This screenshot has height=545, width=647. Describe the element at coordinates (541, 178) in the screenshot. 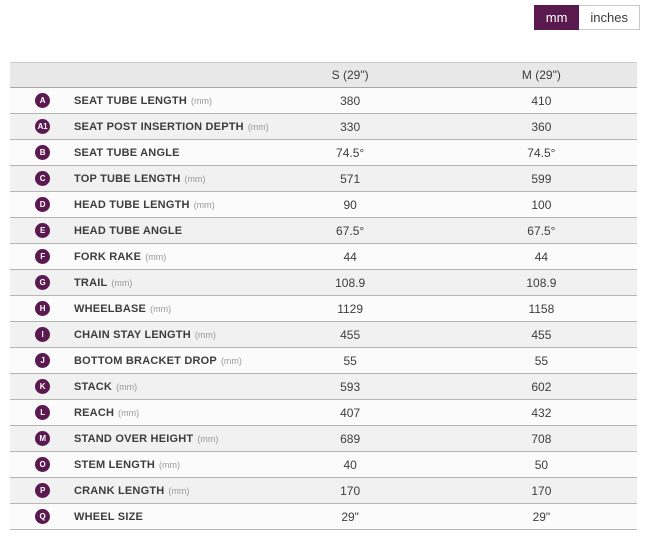

I see `row-value-m: 599` at that location.